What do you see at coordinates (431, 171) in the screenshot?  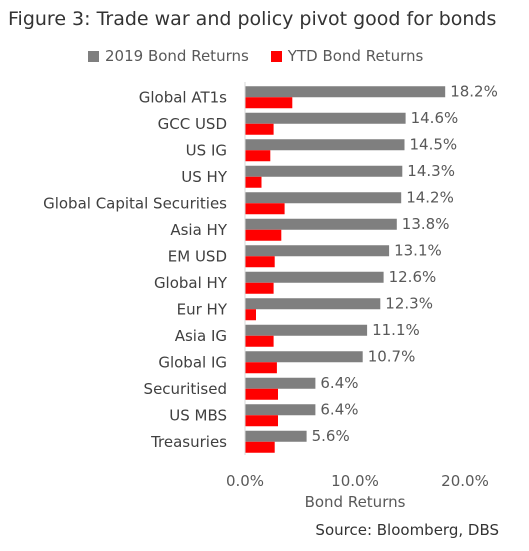 I see `data-label-2019: 14.3%` at bounding box center [431, 171].